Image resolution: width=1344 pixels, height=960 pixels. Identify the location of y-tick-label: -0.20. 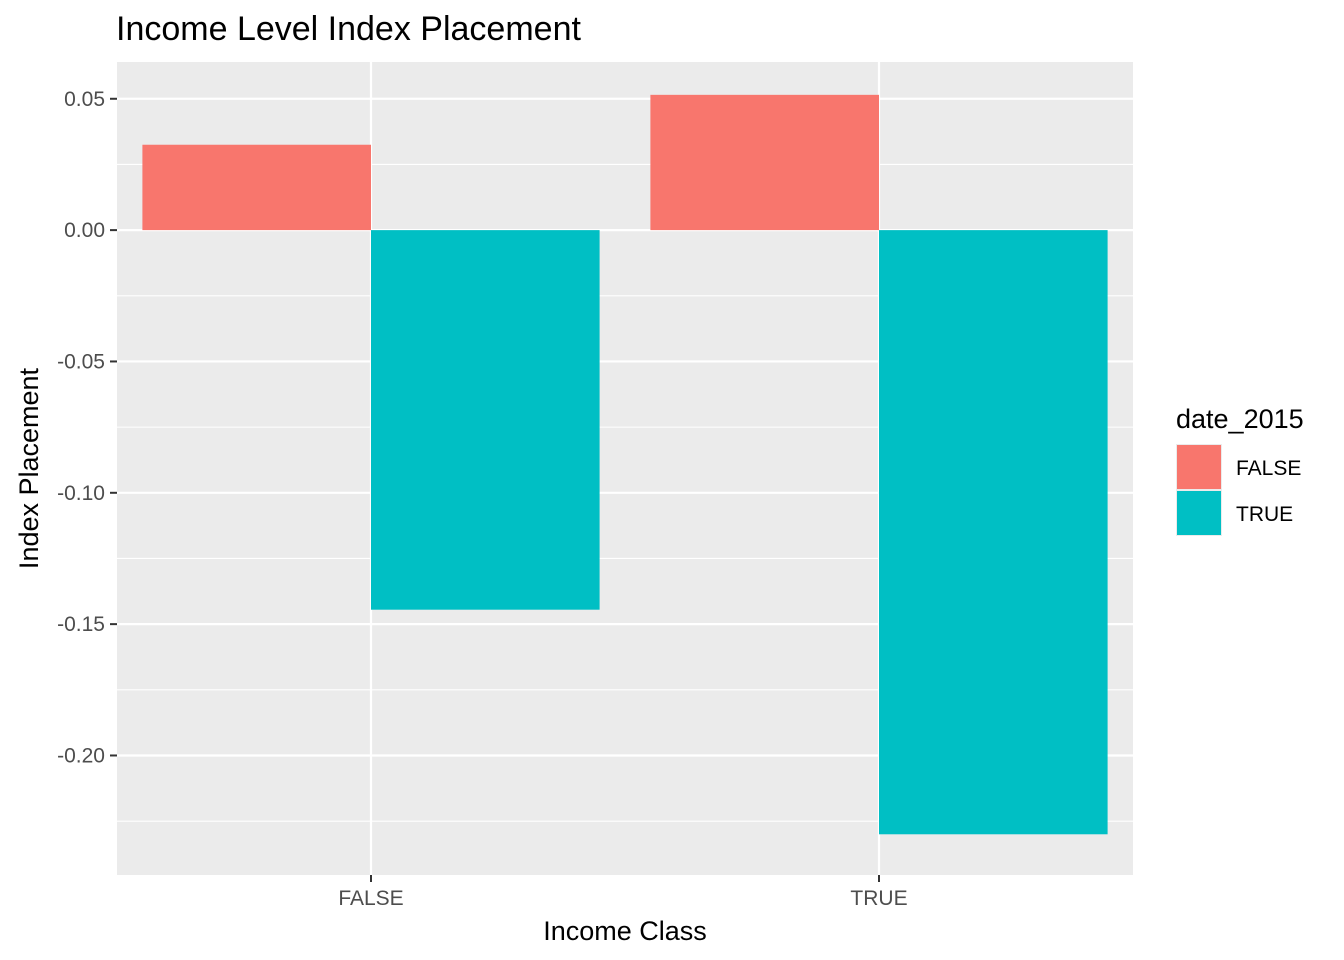
(81, 755).